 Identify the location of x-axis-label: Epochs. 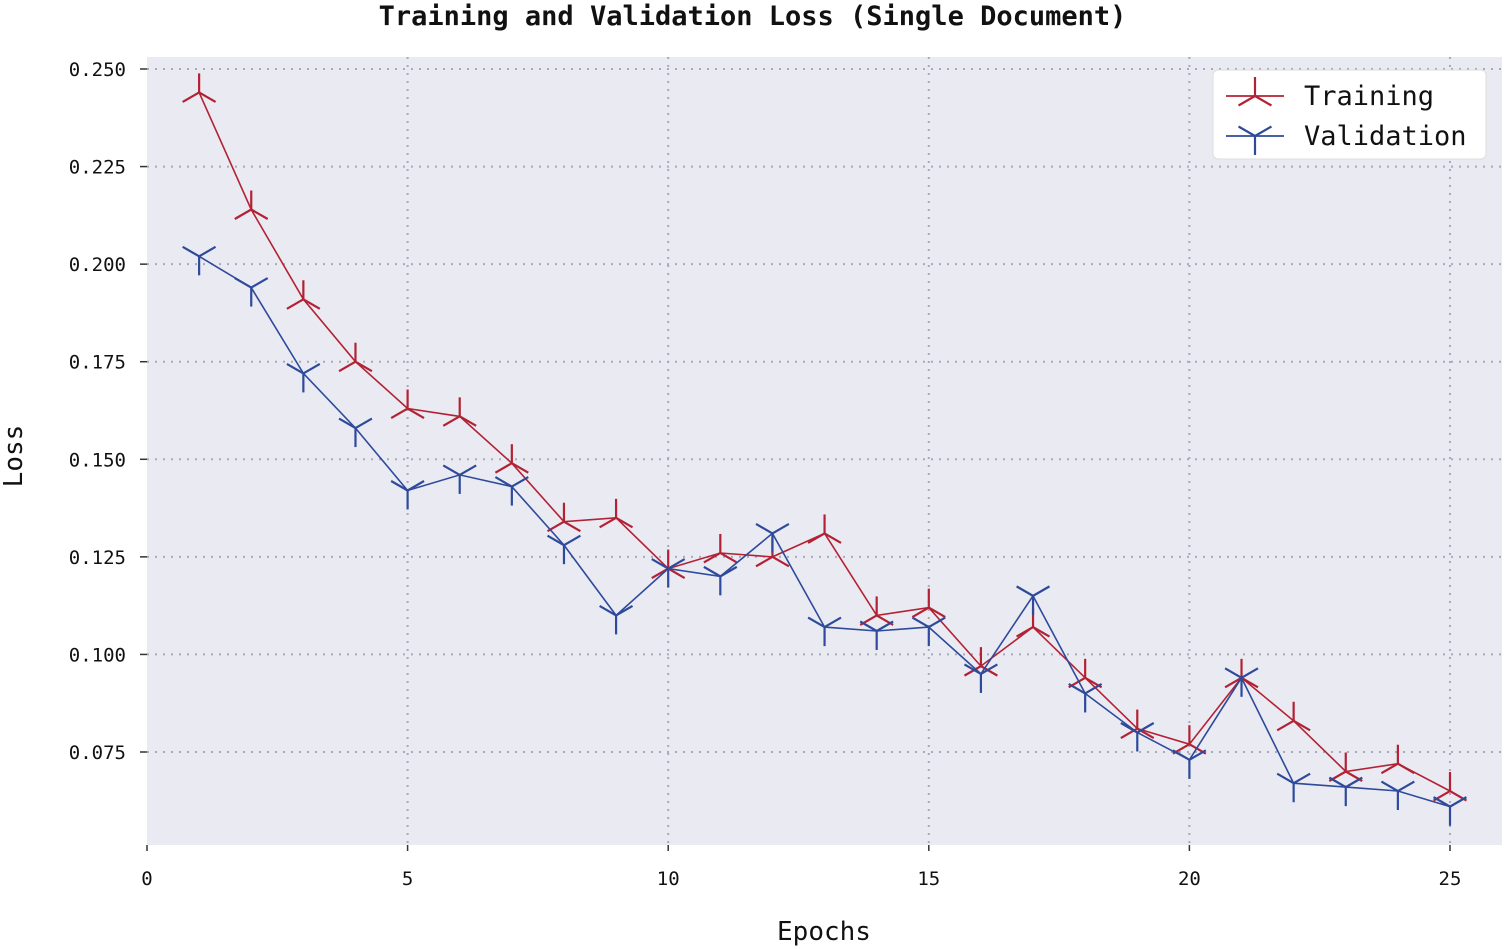
(824, 932).